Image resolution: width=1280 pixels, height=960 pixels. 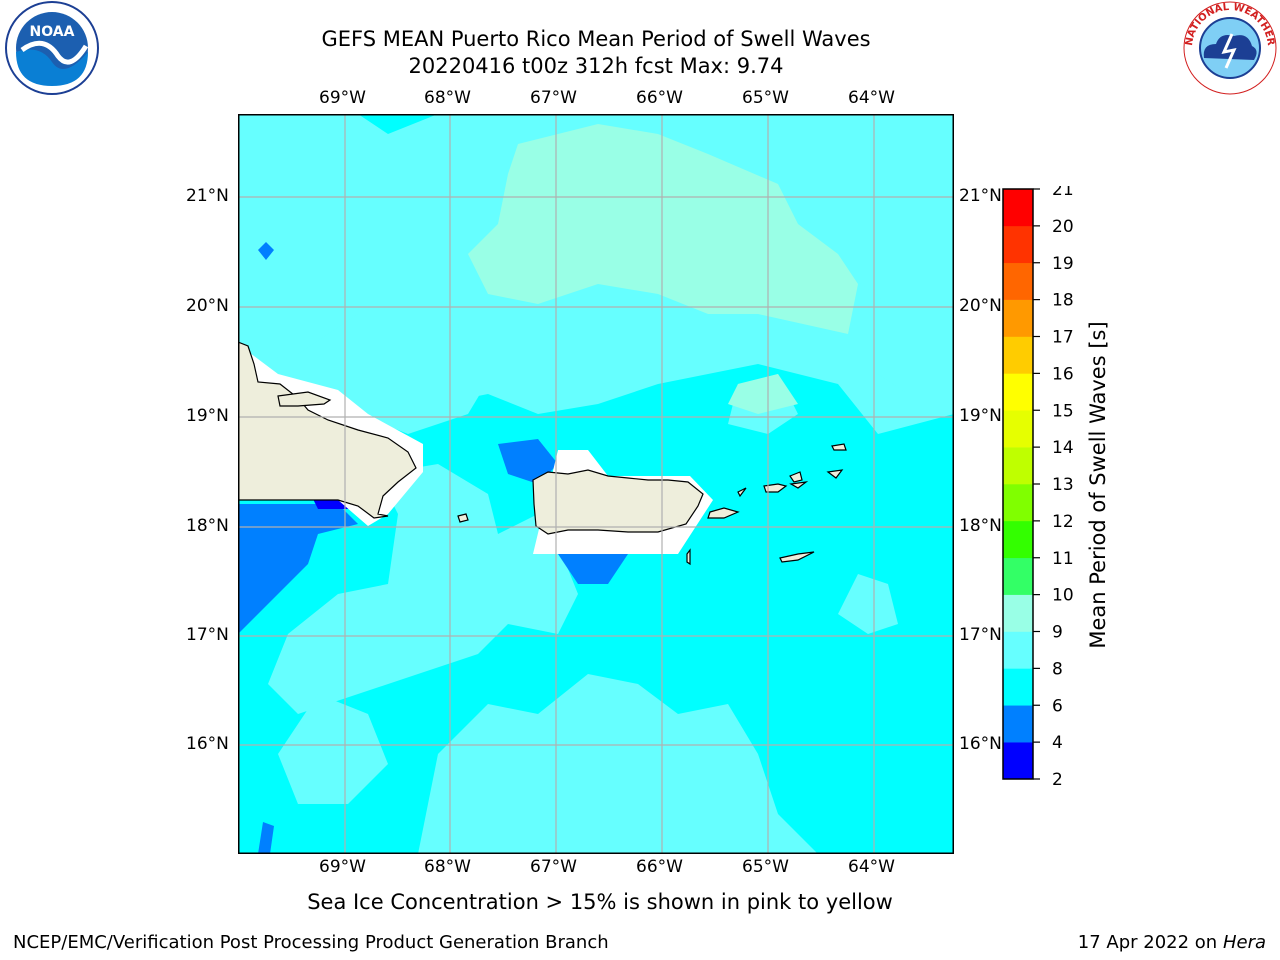 What do you see at coordinates (1057, 778) in the screenshot?
I see `colorbar-tick-label: 2` at bounding box center [1057, 778].